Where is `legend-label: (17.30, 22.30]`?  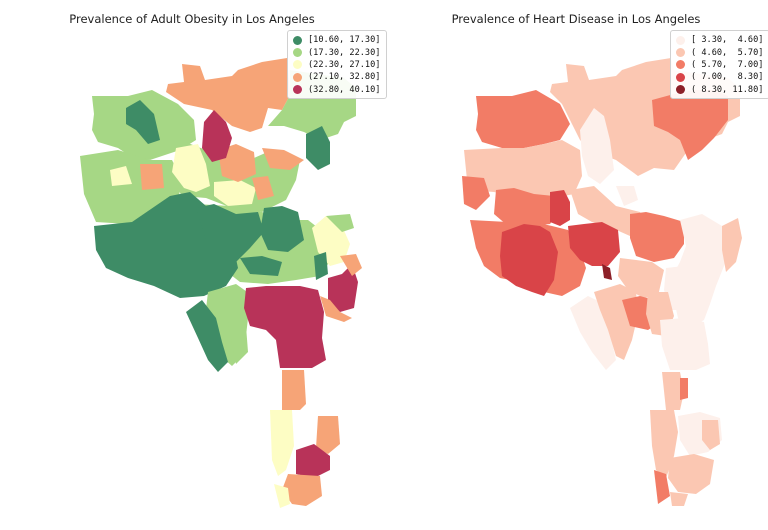
legend-label: (17.30, 22.30] is located at coordinates (344, 52).